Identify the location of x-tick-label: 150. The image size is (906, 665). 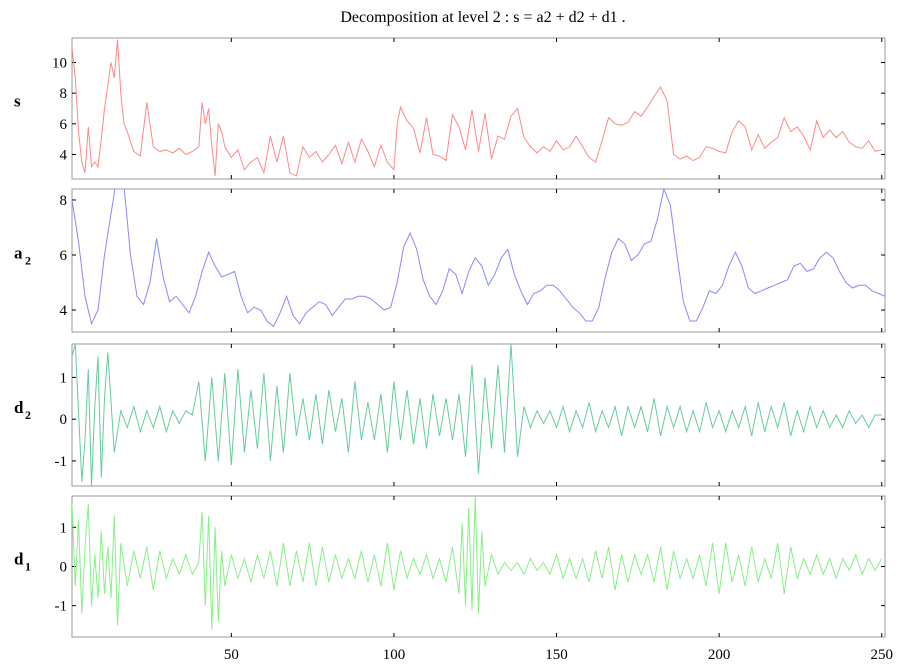
(556, 655).